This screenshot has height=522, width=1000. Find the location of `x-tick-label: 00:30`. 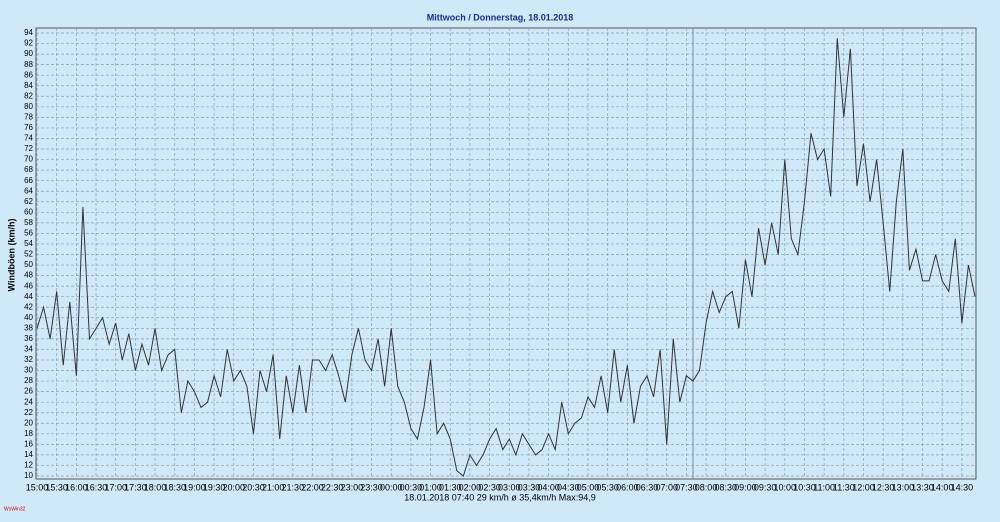

x-tick-label: 00:30 is located at coordinates (411, 487).